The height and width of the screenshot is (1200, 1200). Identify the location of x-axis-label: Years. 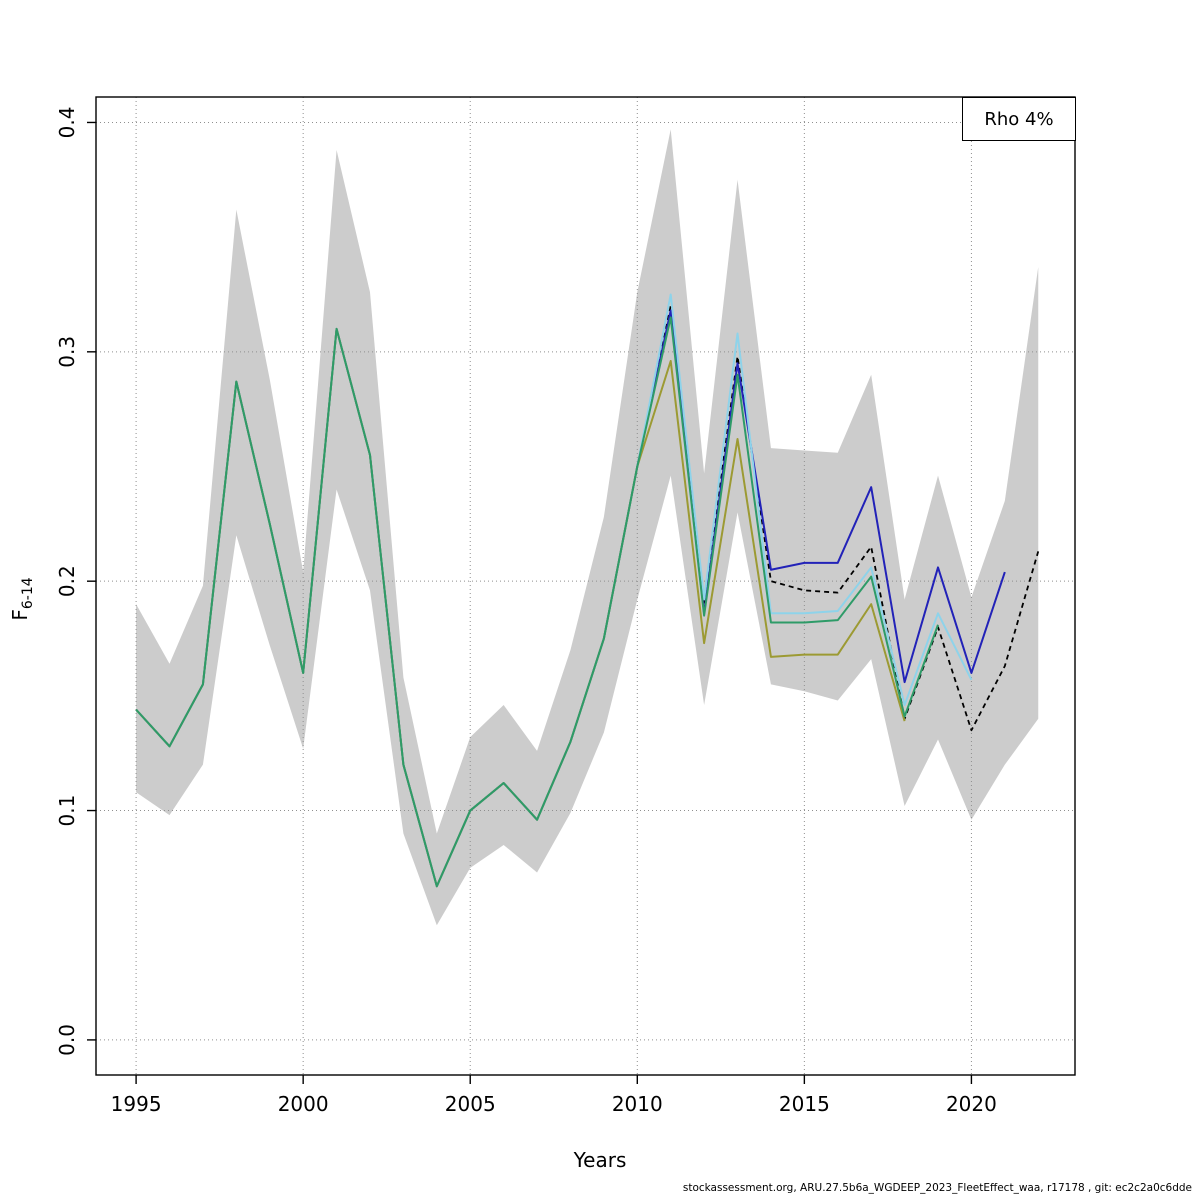
(600, 1160).